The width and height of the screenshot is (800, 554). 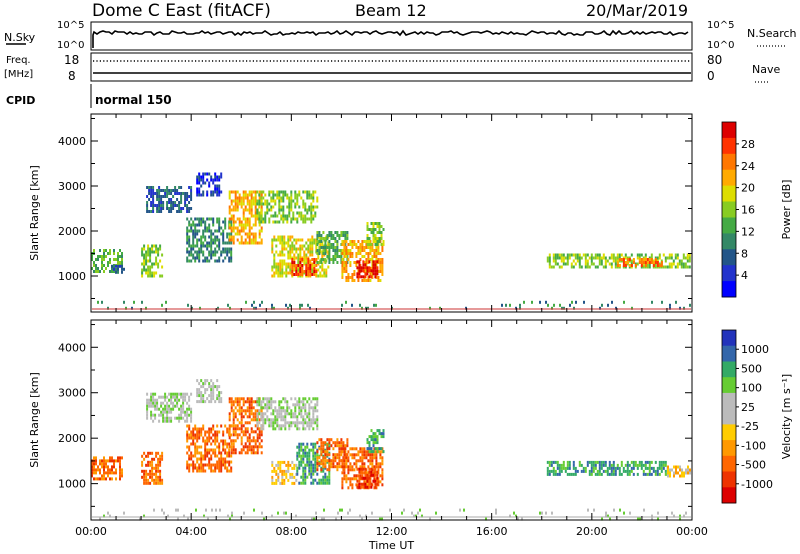 I want to click on velocity-xtick-label: 20:00, so click(x=592, y=531).